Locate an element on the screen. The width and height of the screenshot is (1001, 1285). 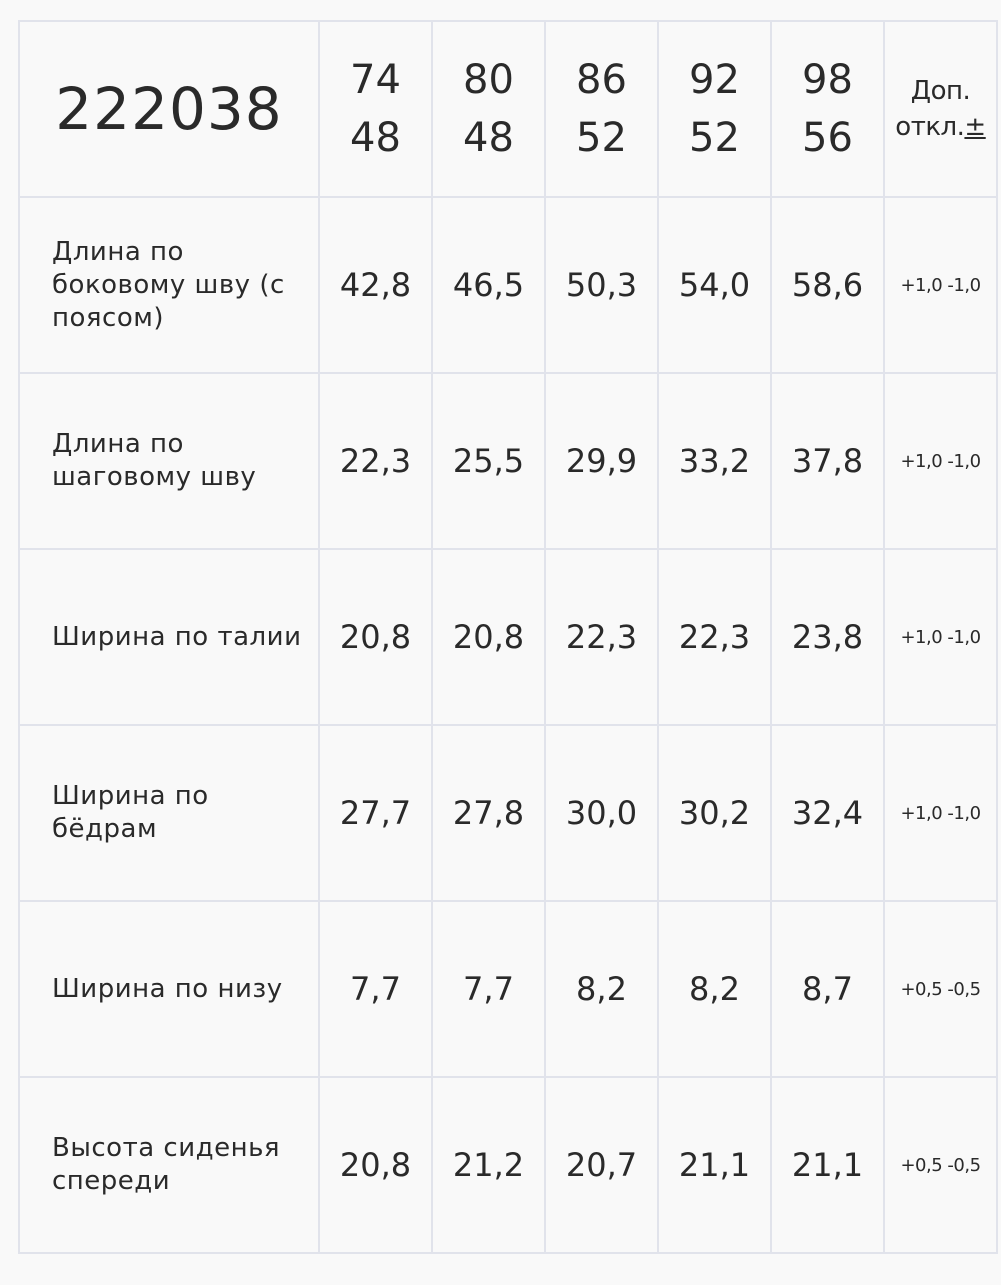
size-header: 86 52 is located at coordinates (601, 109).